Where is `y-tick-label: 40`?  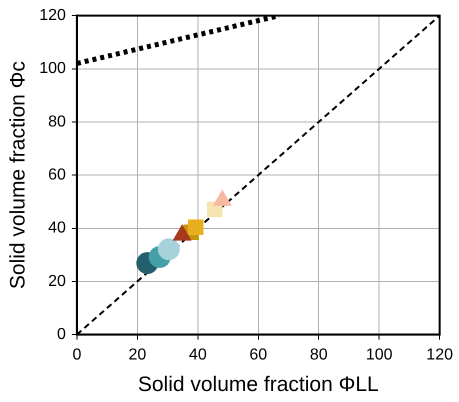
y-tick-label: 40 is located at coordinates (57, 228).